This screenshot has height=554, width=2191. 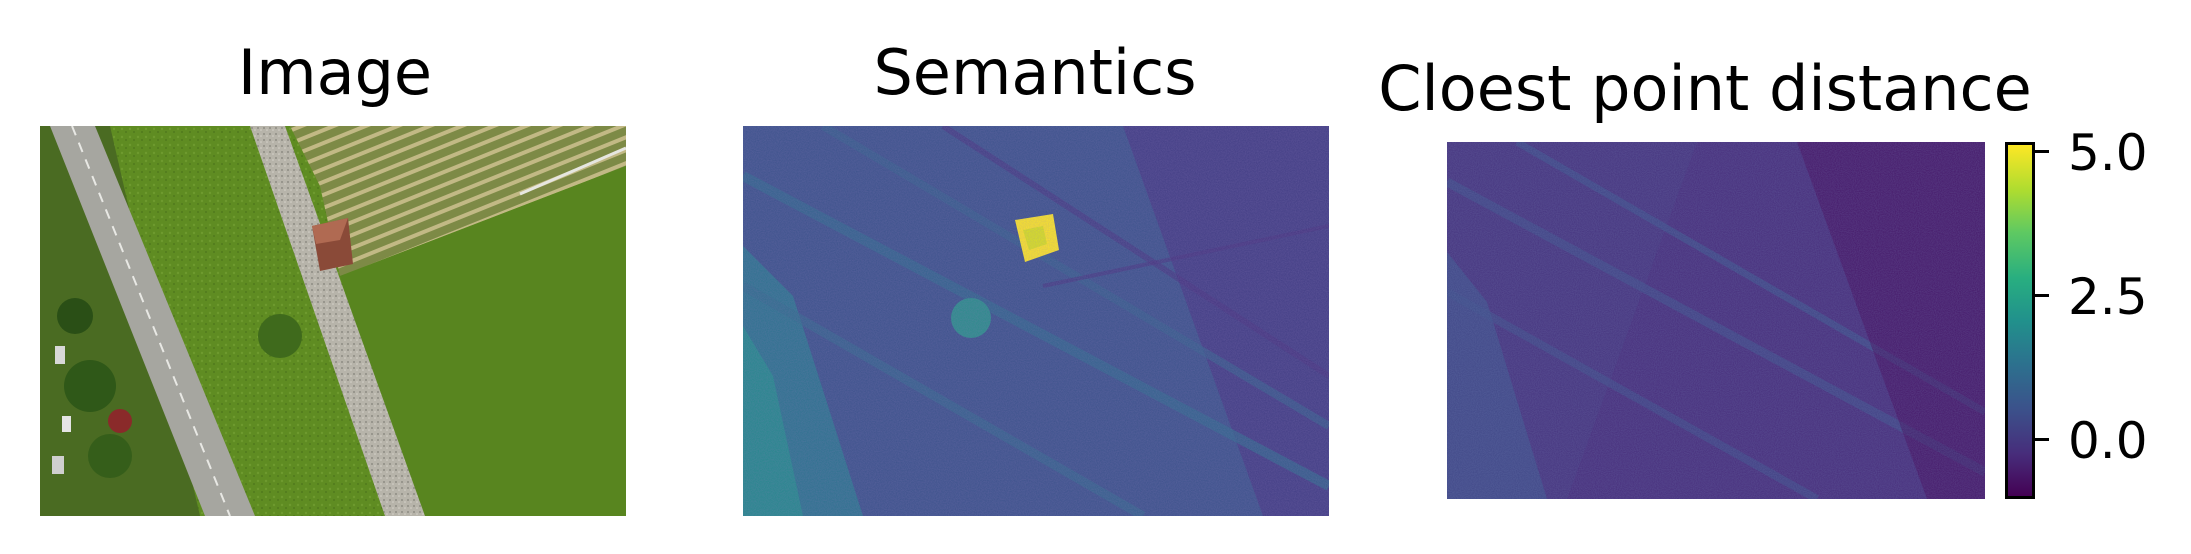 What do you see at coordinates (2108, 297) in the screenshot?
I see `colorbar-tick-label: 2.5` at bounding box center [2108, 297].